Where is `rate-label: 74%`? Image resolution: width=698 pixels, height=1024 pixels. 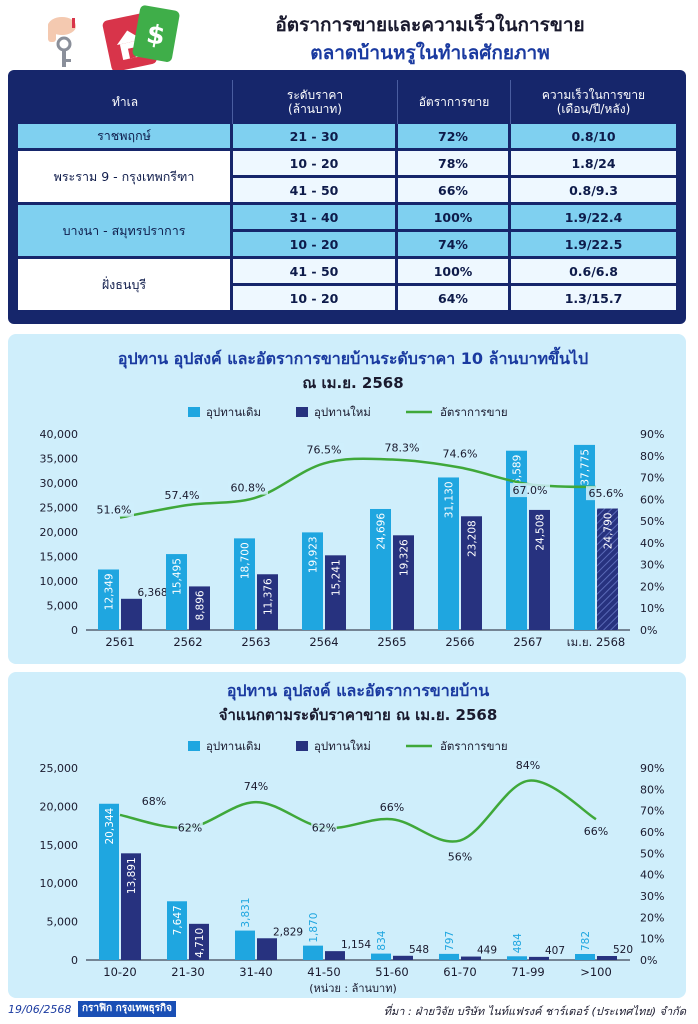 rate-label: 74% is located at coordinates (256, 786).